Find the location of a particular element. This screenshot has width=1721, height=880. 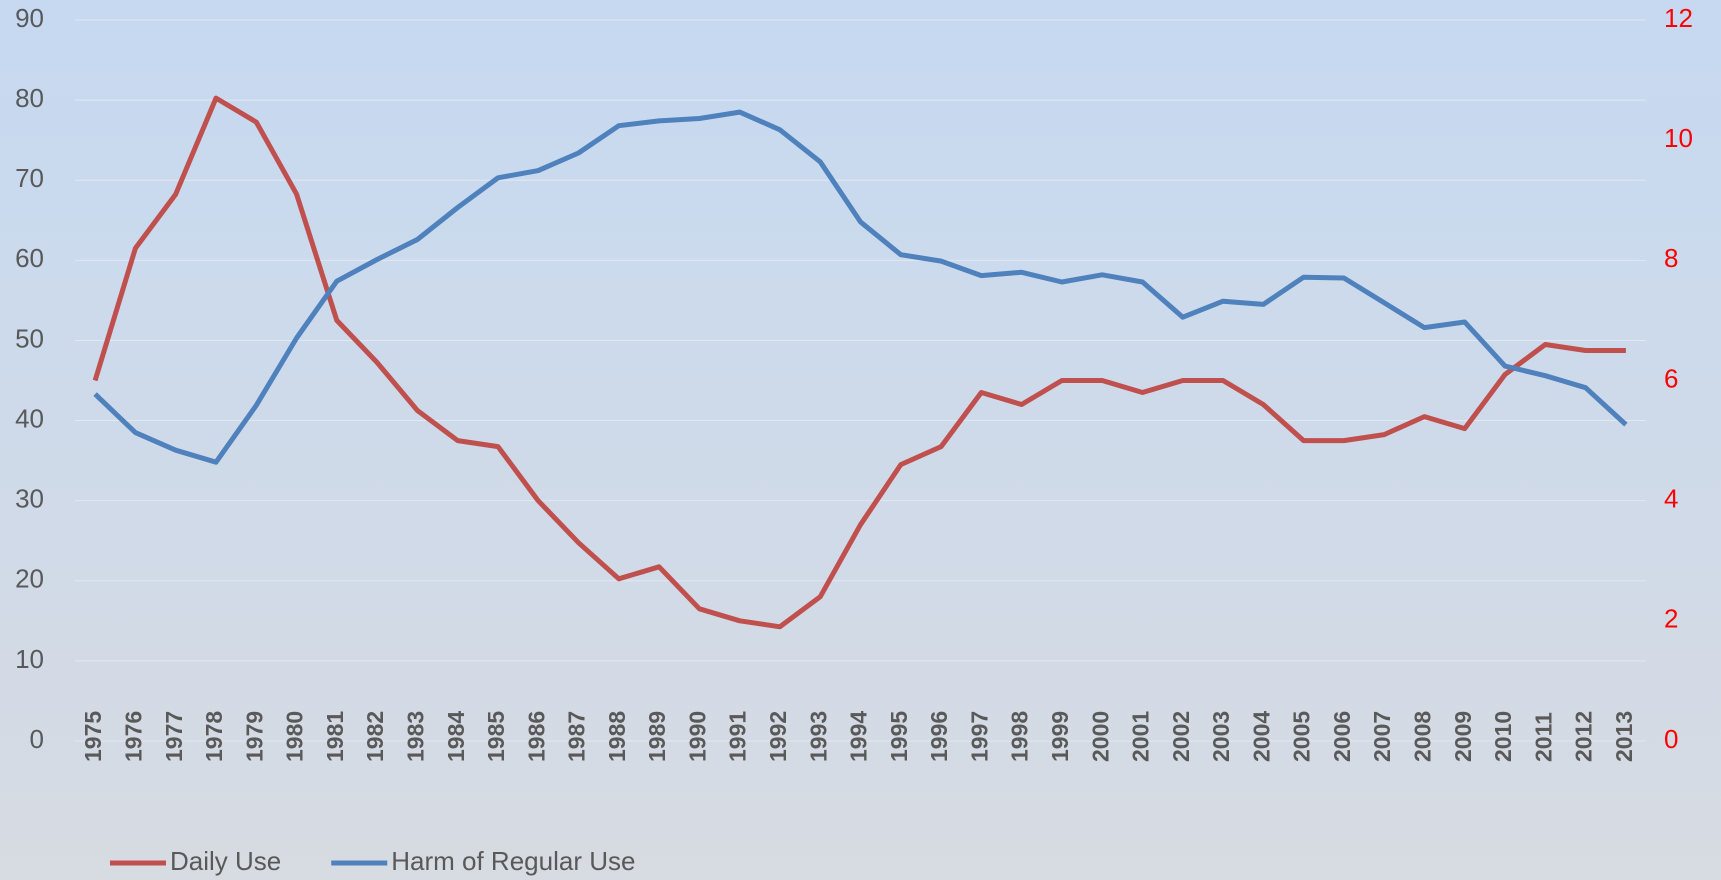

x-tick-label: 1978 is located at coordinates (214, 736).